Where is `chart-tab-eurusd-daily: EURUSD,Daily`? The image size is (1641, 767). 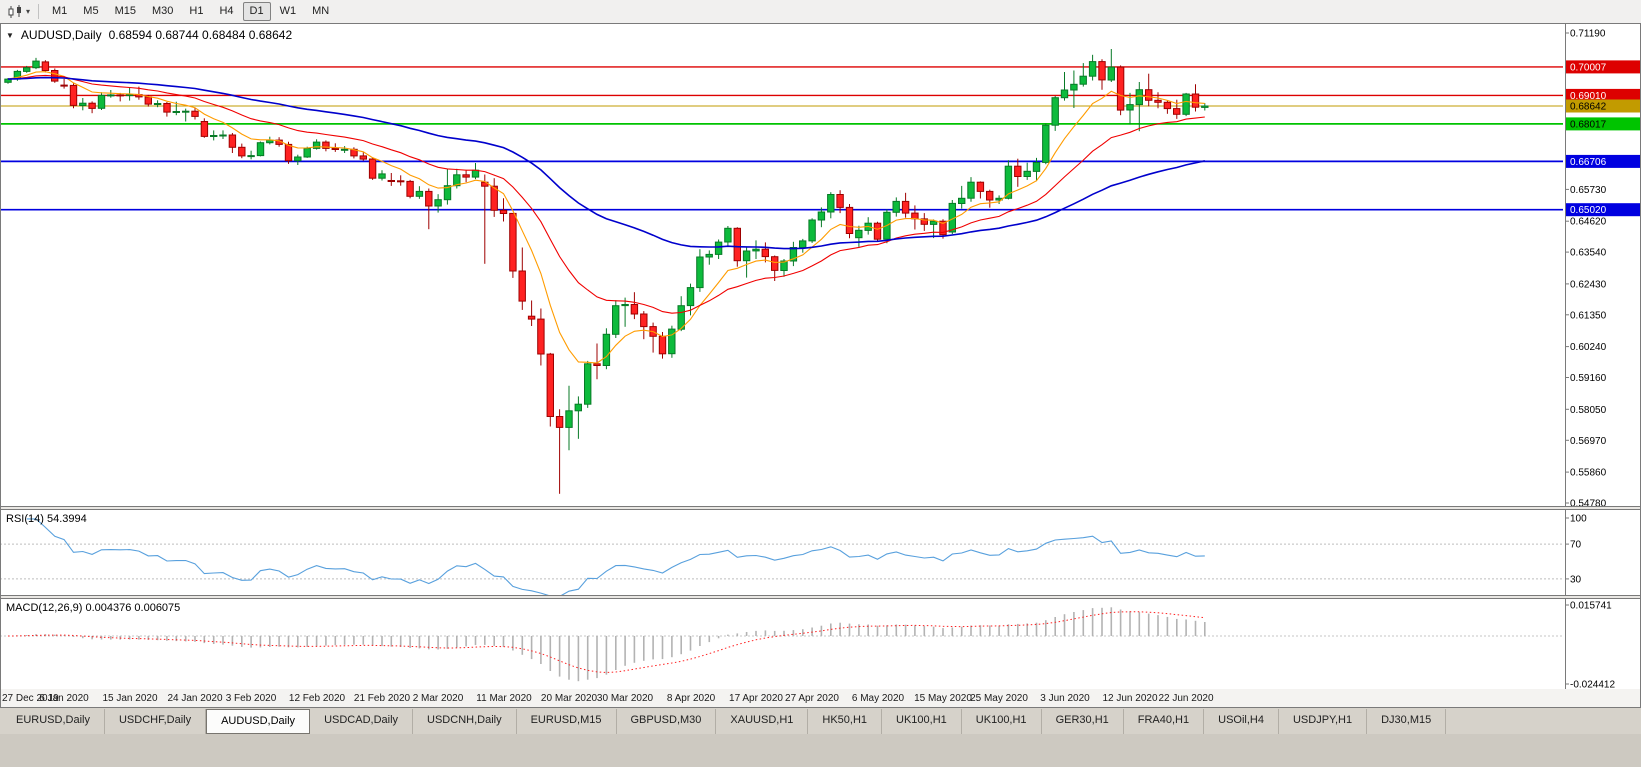 chart-tab-eurusd-daily: EURUSD,Daily is located at coordinates (53, 721).